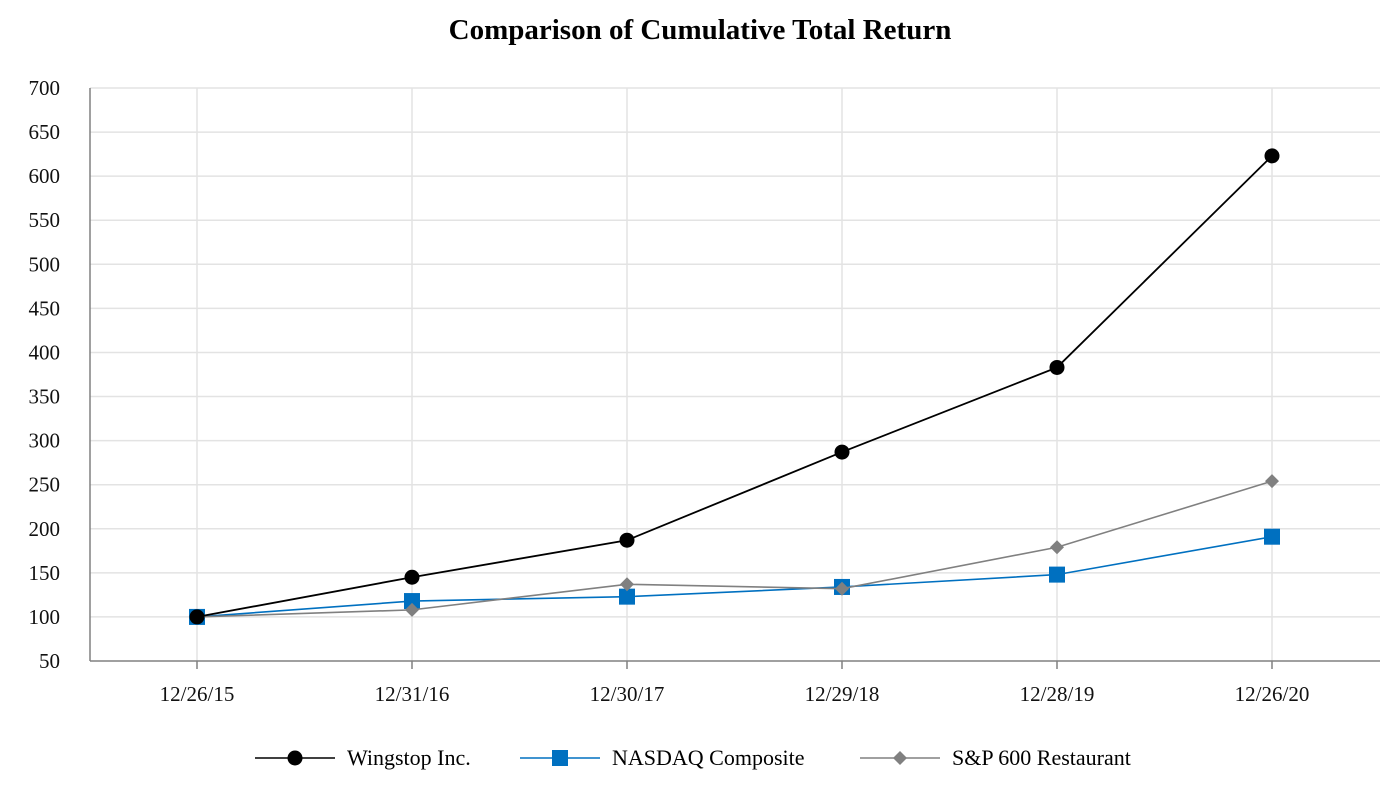  I want to click on y-tick-label: 550, so click(45, 220).